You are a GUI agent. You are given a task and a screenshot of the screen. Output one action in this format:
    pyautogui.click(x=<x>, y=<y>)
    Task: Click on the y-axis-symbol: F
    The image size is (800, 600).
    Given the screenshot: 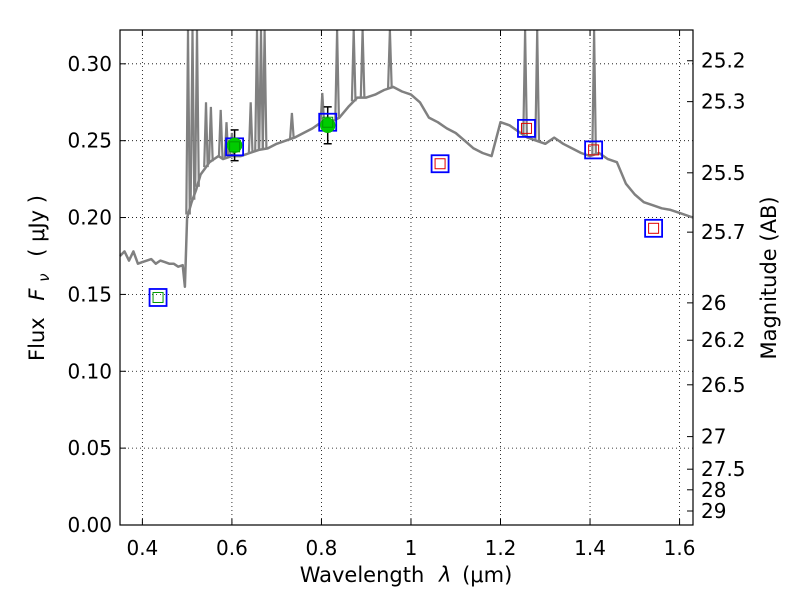 What is the action you would take?
    pyautogui.click(x=37, y=294)
    